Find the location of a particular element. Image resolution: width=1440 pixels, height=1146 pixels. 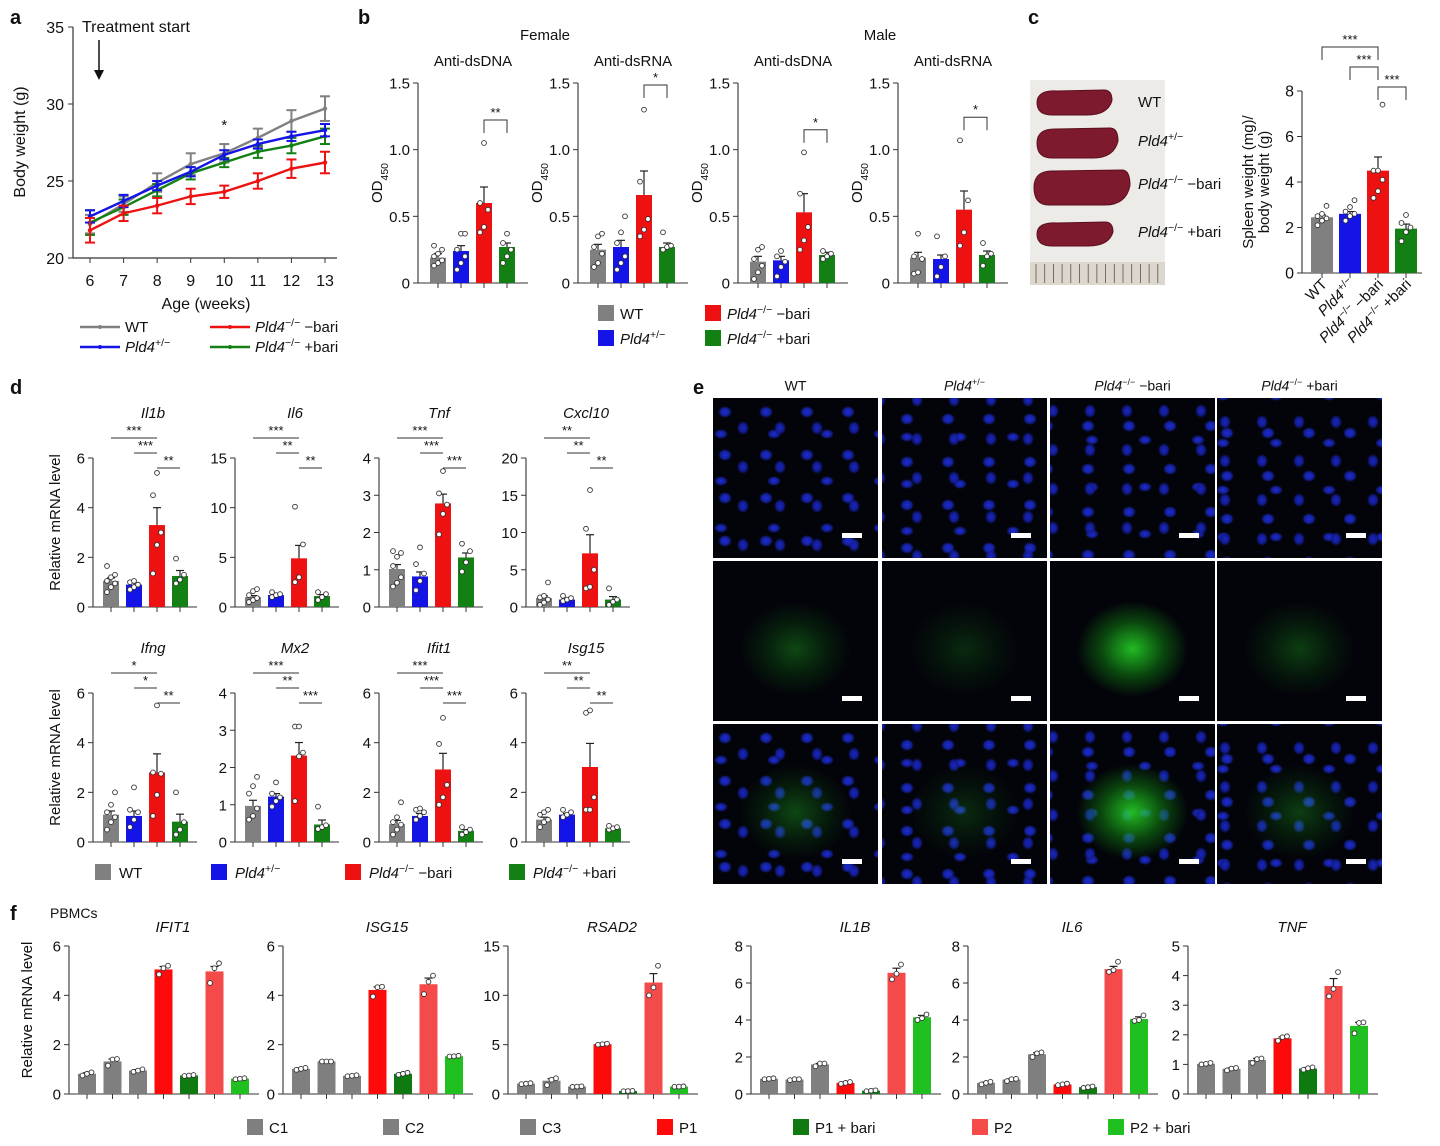

chart-title: Cxcl10 is located at coordinates (586, 413).